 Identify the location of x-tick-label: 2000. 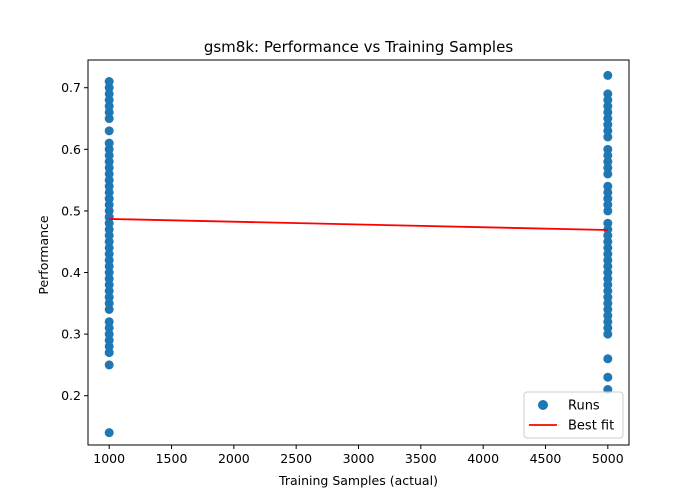
(234, 458).